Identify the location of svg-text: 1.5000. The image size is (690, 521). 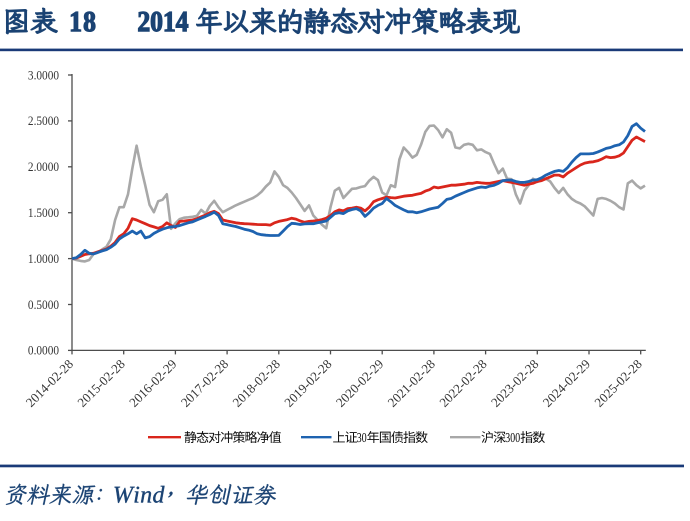
(43, 212).